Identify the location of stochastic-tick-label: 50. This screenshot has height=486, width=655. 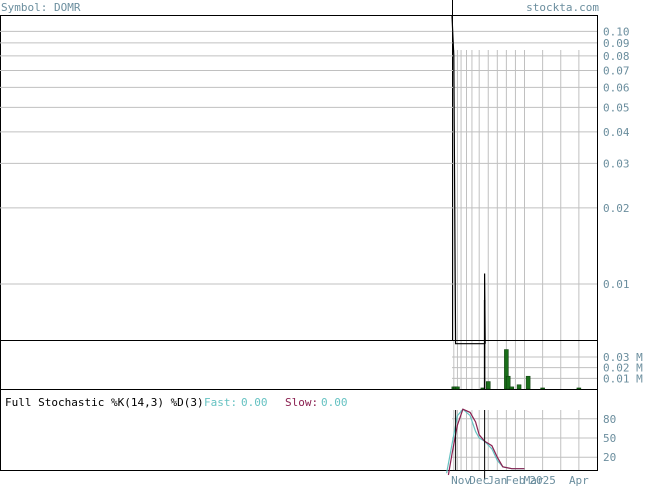
(609, 438).